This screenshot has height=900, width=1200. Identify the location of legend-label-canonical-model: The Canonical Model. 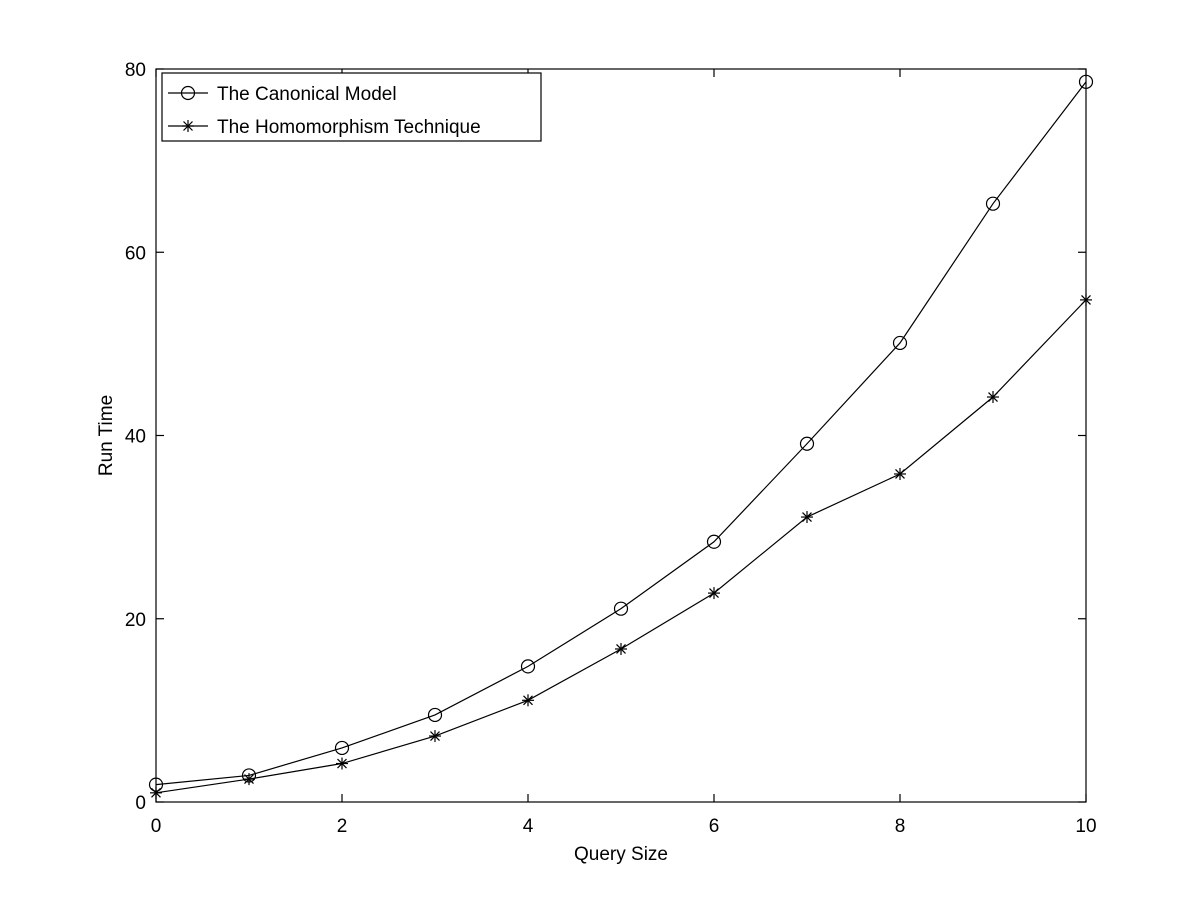
(307, 94).